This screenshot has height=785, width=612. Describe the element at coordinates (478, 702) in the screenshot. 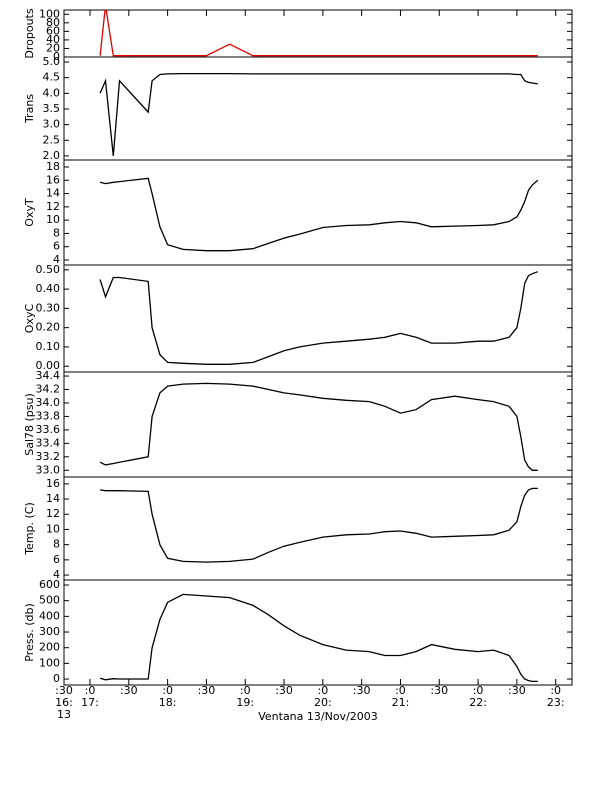

I see `x-tick-hour: 22:` at that location.